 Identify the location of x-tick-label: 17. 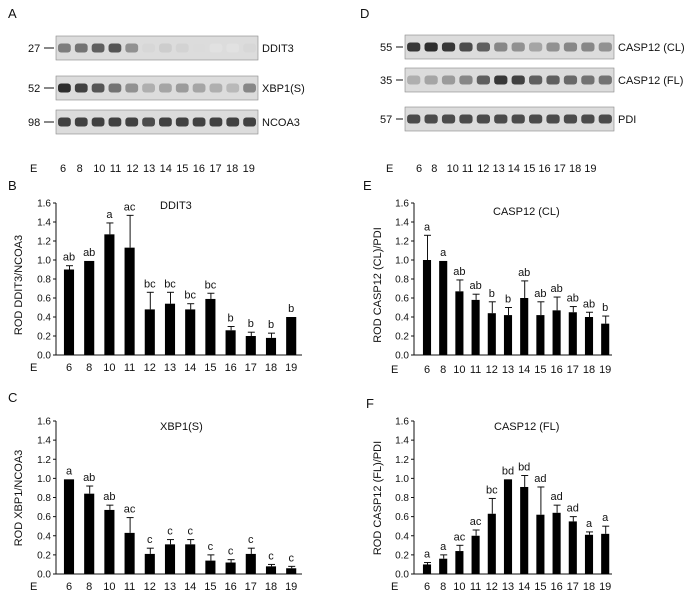
(573, 587).